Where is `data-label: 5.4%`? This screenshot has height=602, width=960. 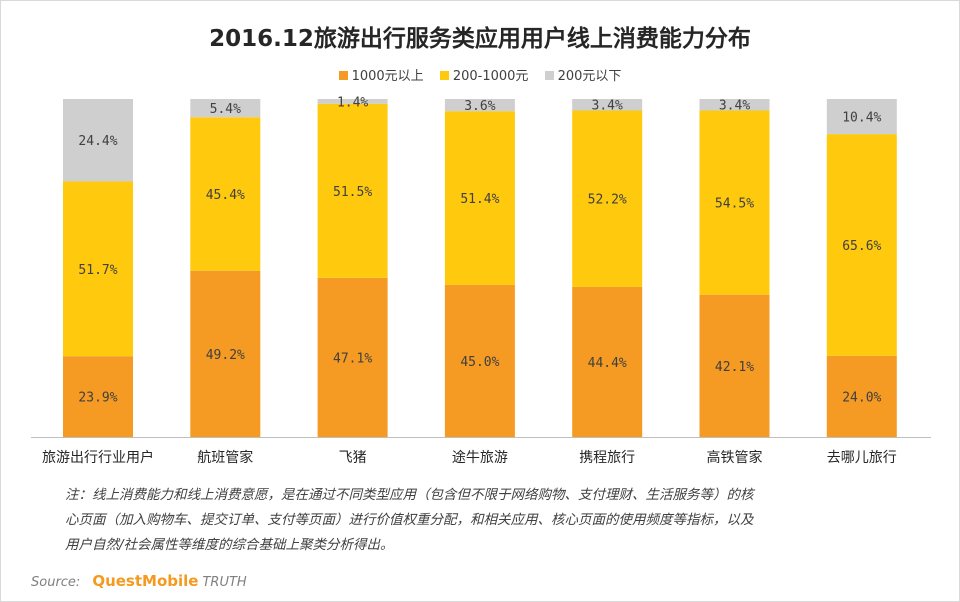 data-label: 5.4% is located at coordinates (225, 109).